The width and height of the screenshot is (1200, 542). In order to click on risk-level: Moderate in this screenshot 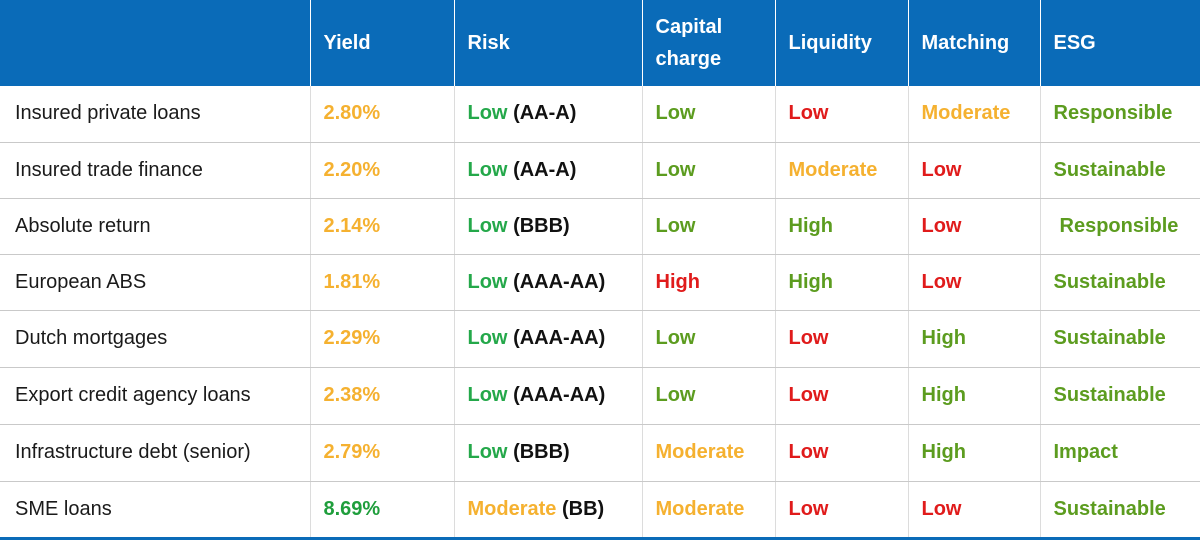, I will do `click(512, 508)`.